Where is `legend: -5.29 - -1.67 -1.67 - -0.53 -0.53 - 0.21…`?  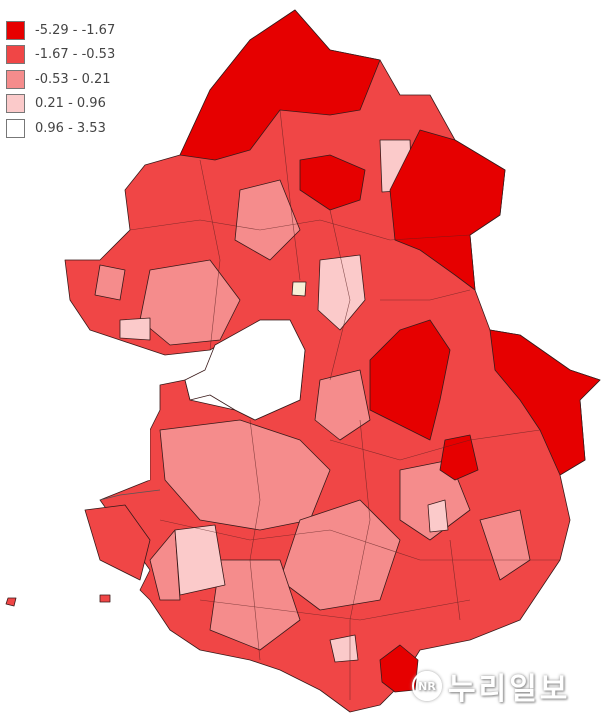 legend: -5.29 - -1.67 -1.67 - -0.53 -0.53 - 0.21… is located at coordinates (60, 79).